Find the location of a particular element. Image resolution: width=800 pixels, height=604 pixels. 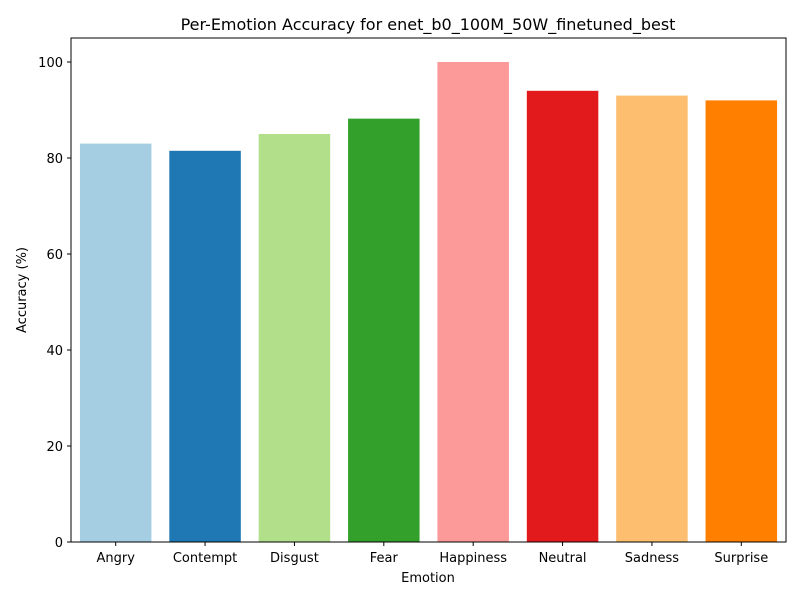

bar-angry is located at coordinates (115, 342).